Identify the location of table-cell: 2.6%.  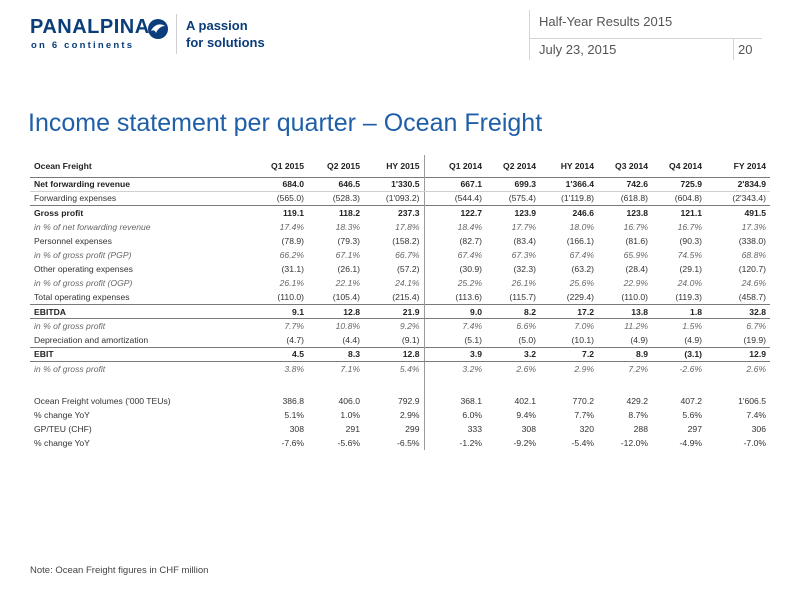
(526, 368).